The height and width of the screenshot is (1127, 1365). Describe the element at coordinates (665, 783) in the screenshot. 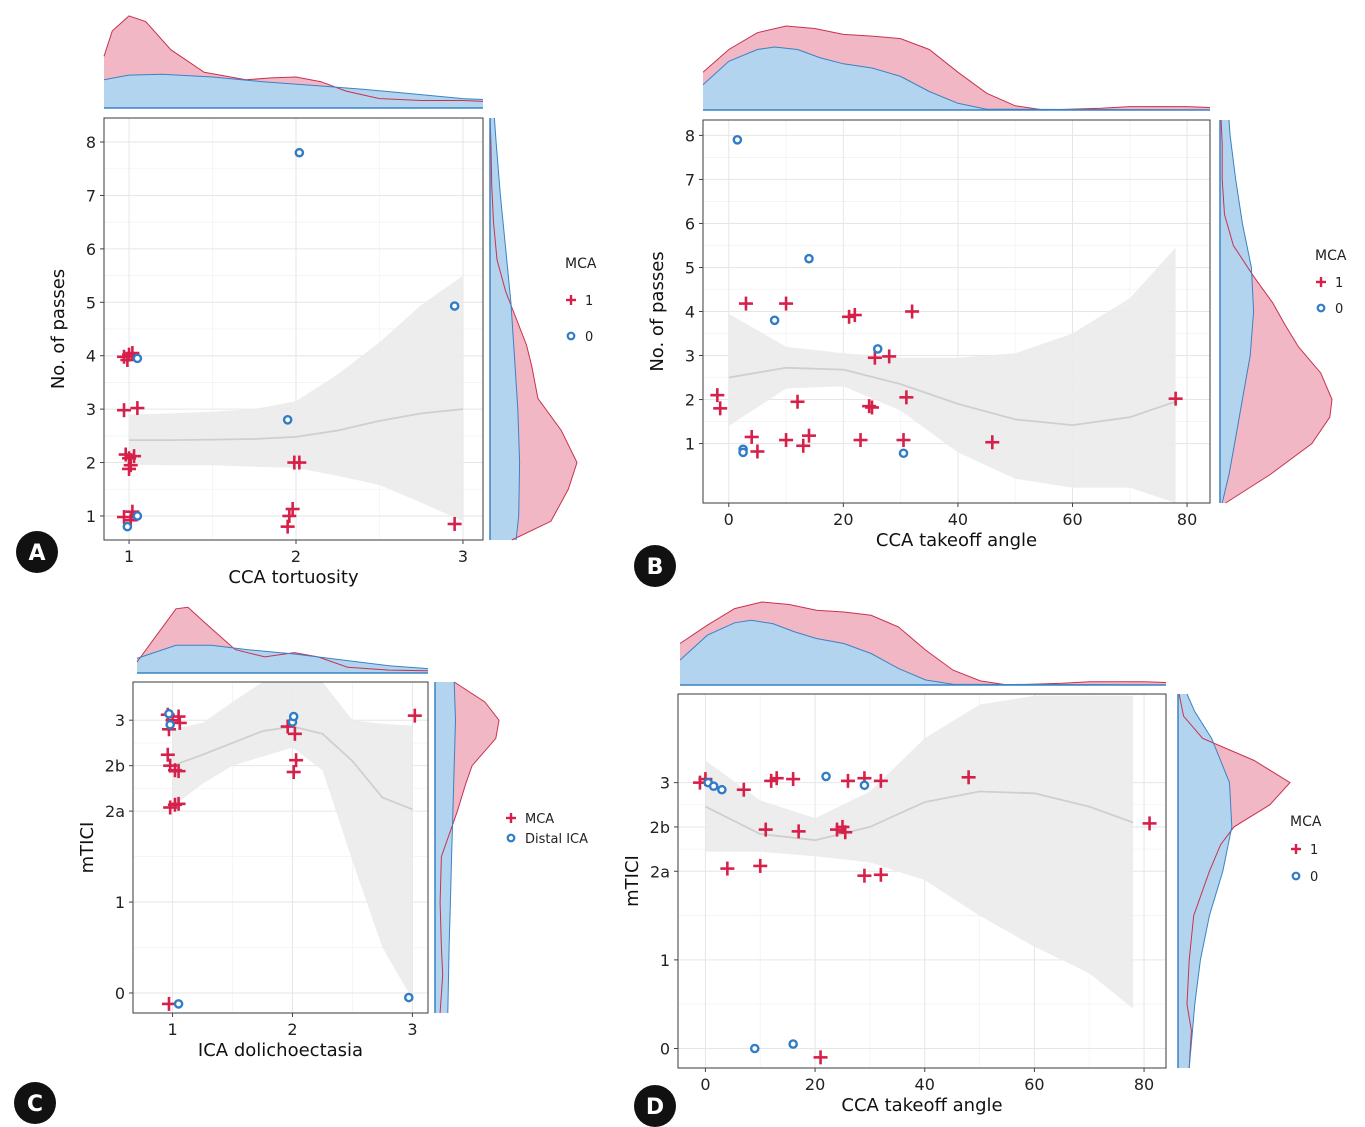

I see `y-tick-label: 3` at that location.